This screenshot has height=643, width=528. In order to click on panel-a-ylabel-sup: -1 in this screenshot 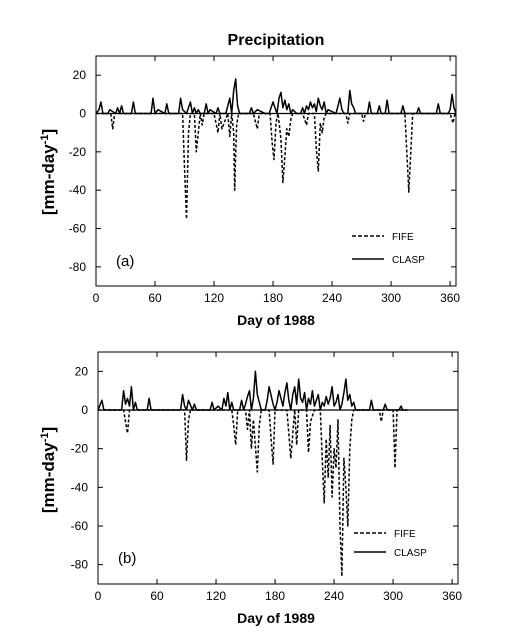, I will do `click(45, 140)`.